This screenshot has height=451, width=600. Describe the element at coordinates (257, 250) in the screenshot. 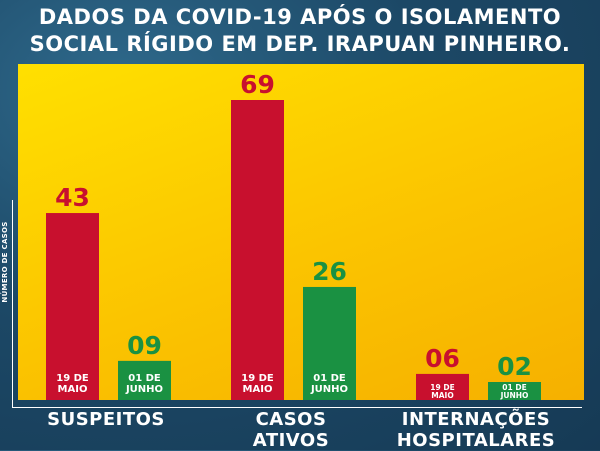

I see `bar-casos-ativos-19-de-maio` at that location.